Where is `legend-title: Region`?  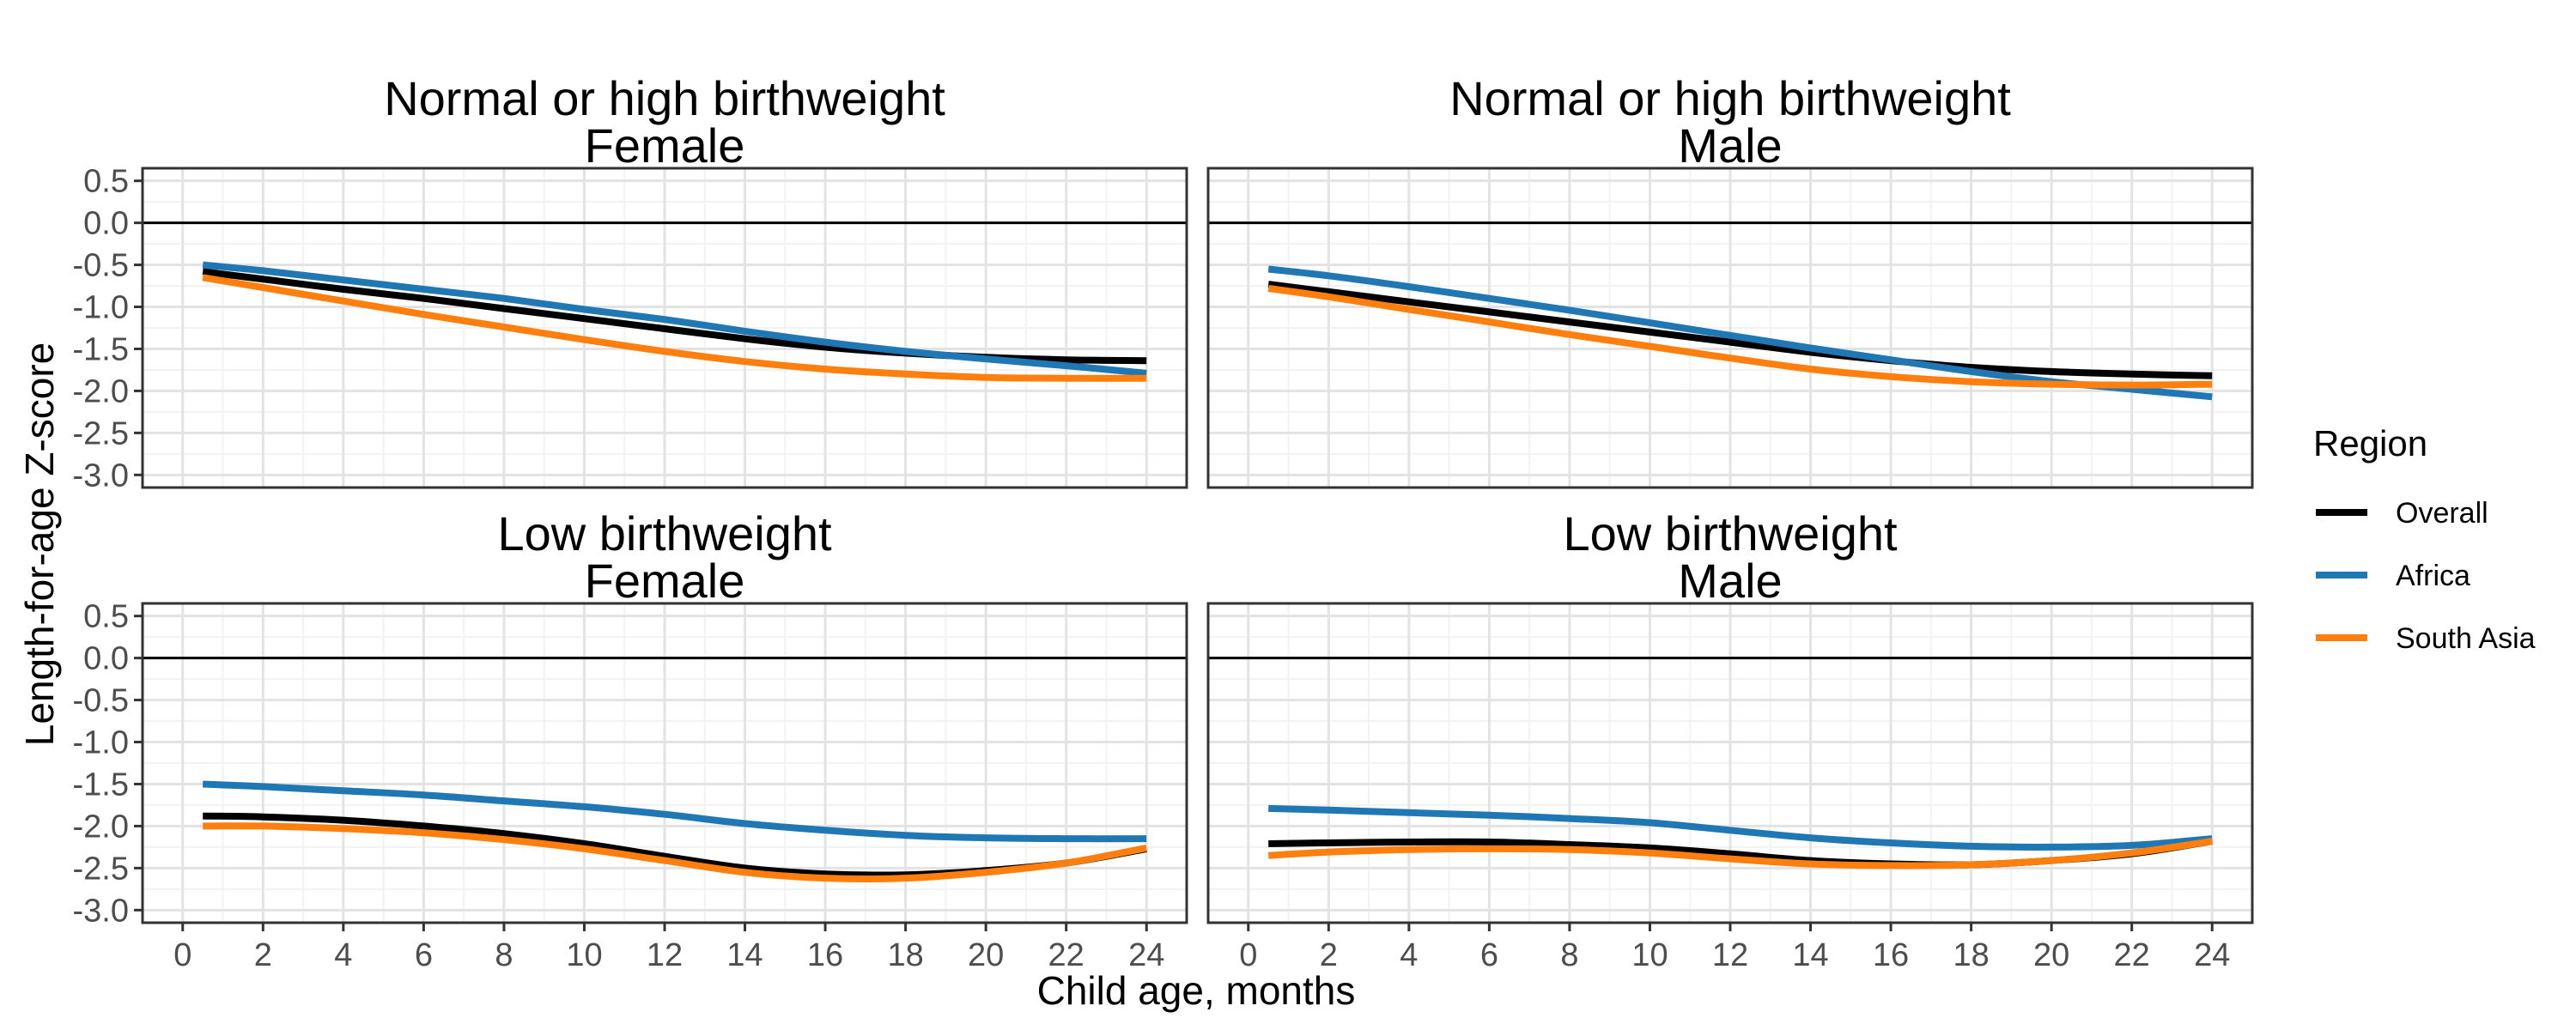 legend-title: Region is located at coordinates (2370, 443).